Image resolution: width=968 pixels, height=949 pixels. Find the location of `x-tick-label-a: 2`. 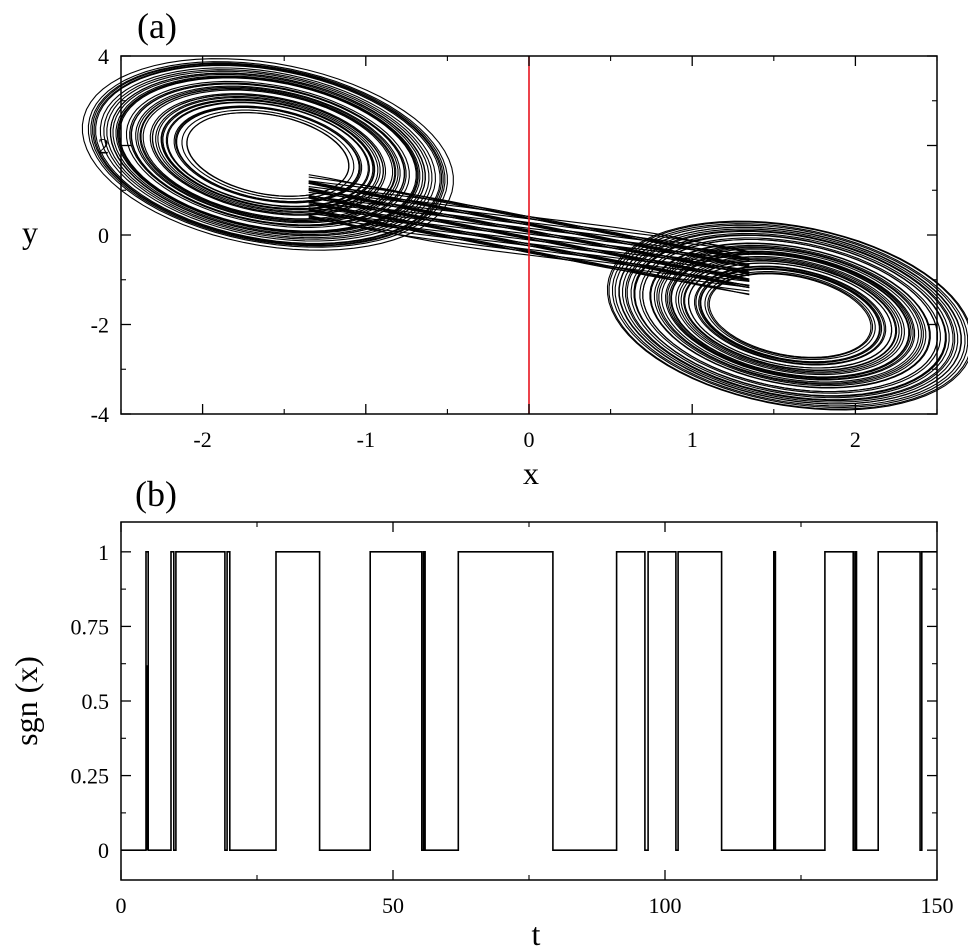

x-tick-label-a: 2 is located at coordinates (855, 439).